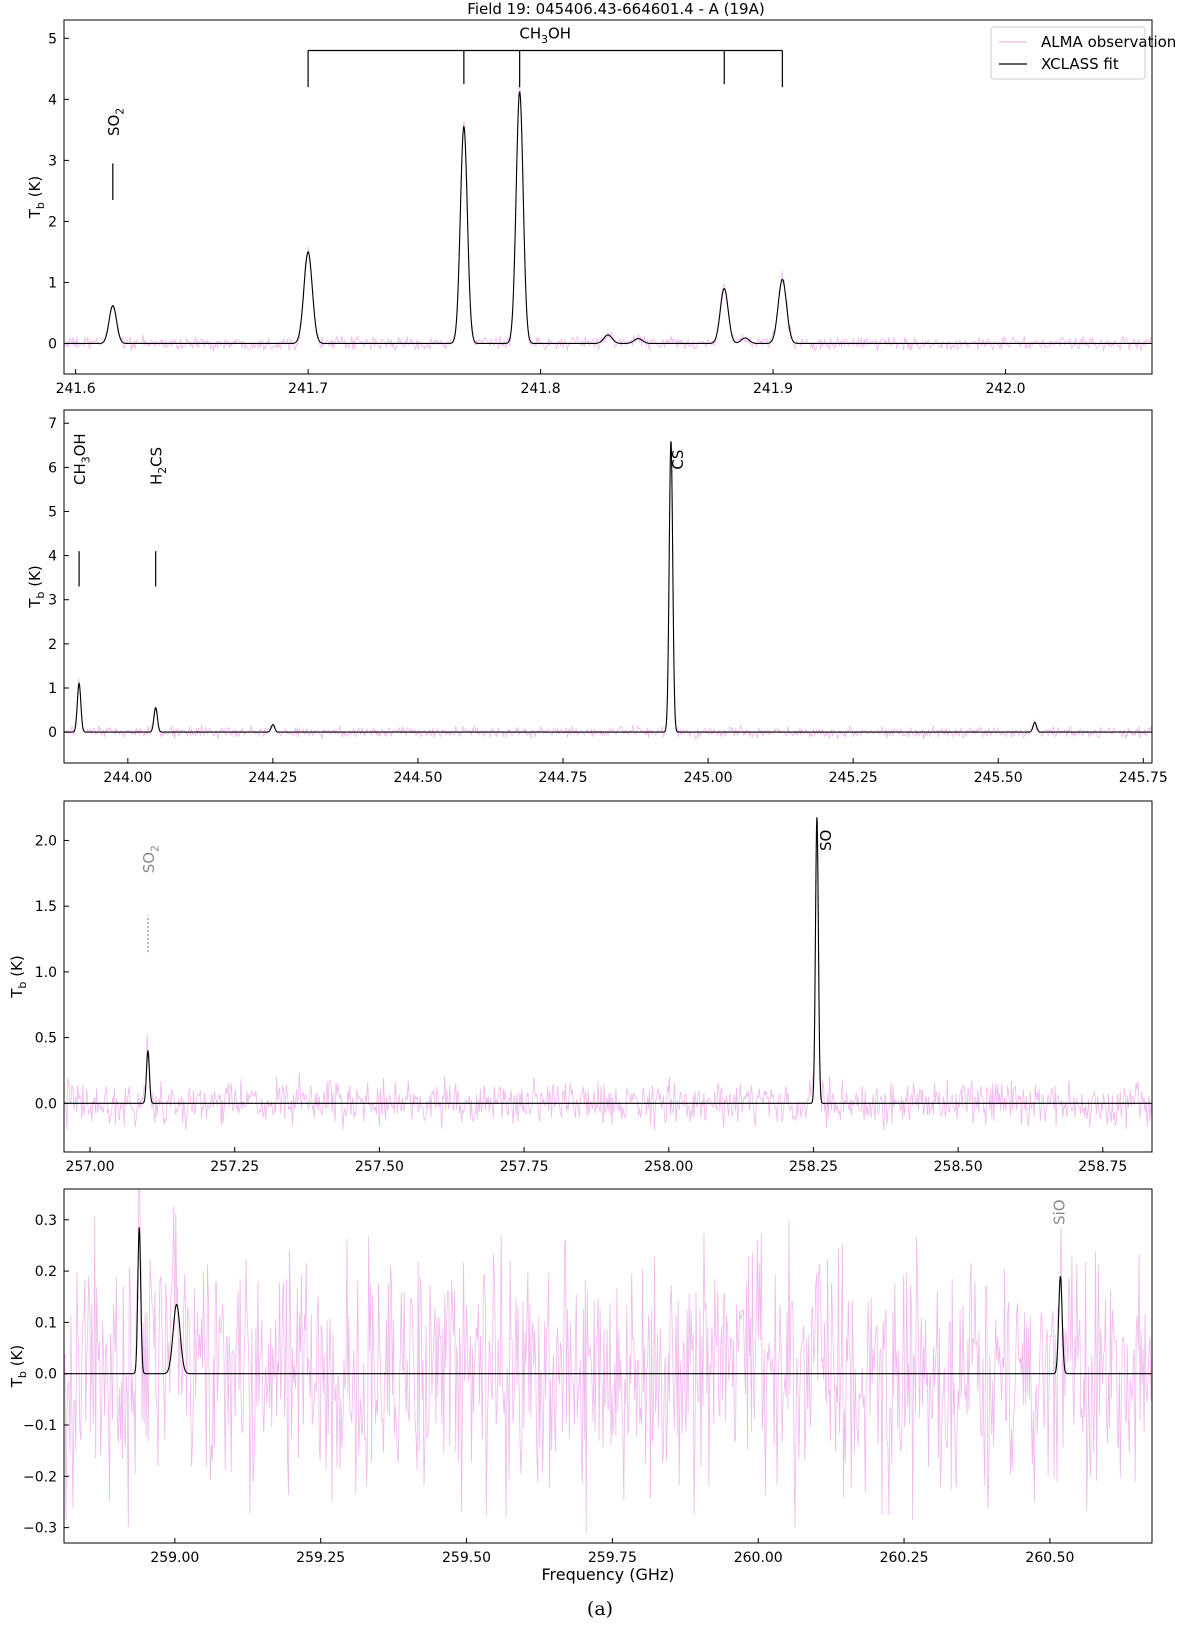 This screenshot has height=1634, width=1200. I want to click on x-tick-label: 257.75, so click(524, 1167).